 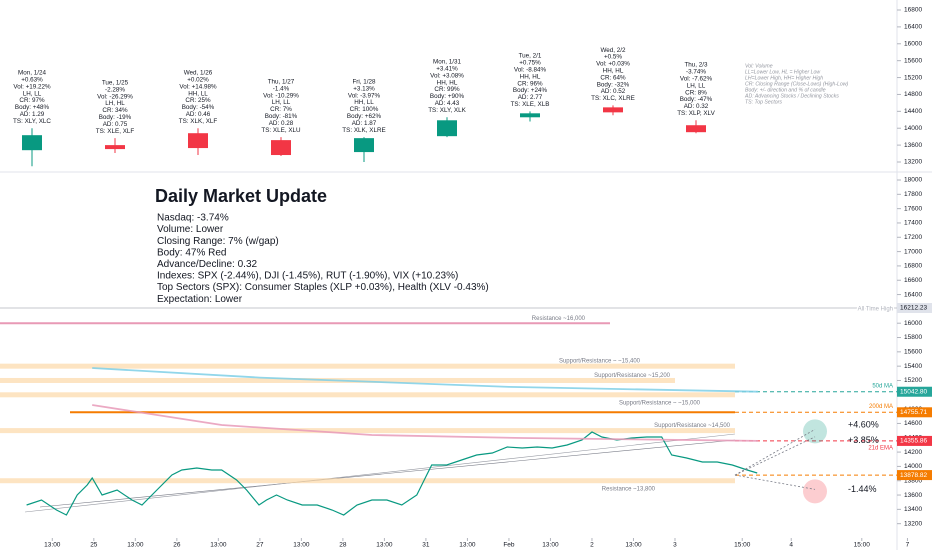 I want to click on y-tick-label: 17800, so click(x=913, y=194).